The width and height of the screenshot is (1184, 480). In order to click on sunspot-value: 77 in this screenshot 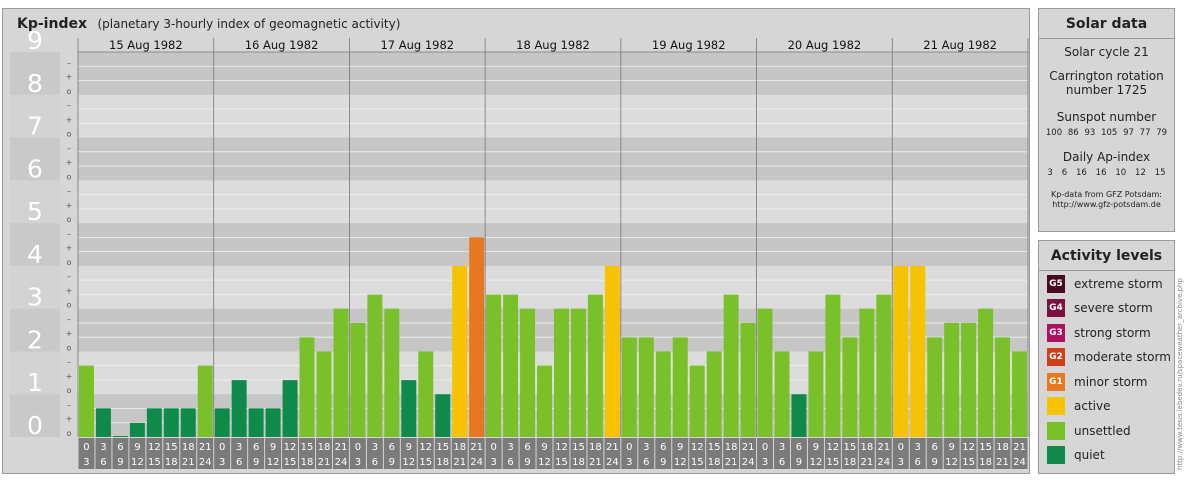, I will do `click(1145, 133)`.